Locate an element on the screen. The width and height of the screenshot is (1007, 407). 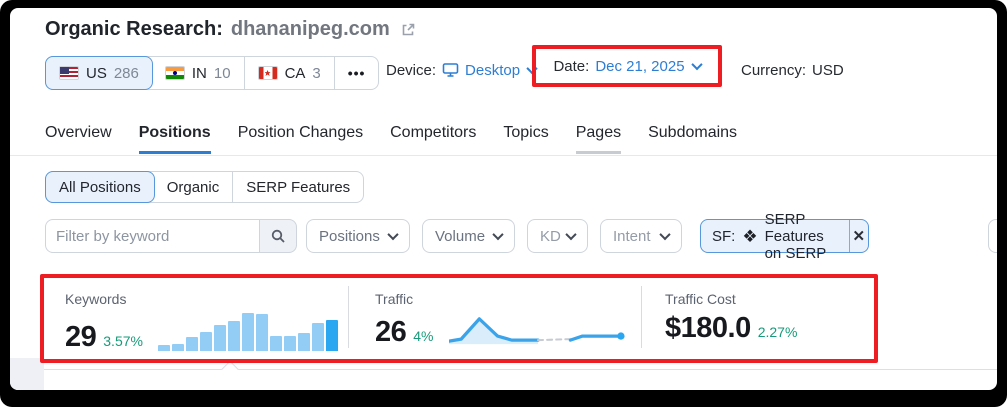
traffic-cost-metric-label: Traffic Cost is located at coordinates (700, 299).